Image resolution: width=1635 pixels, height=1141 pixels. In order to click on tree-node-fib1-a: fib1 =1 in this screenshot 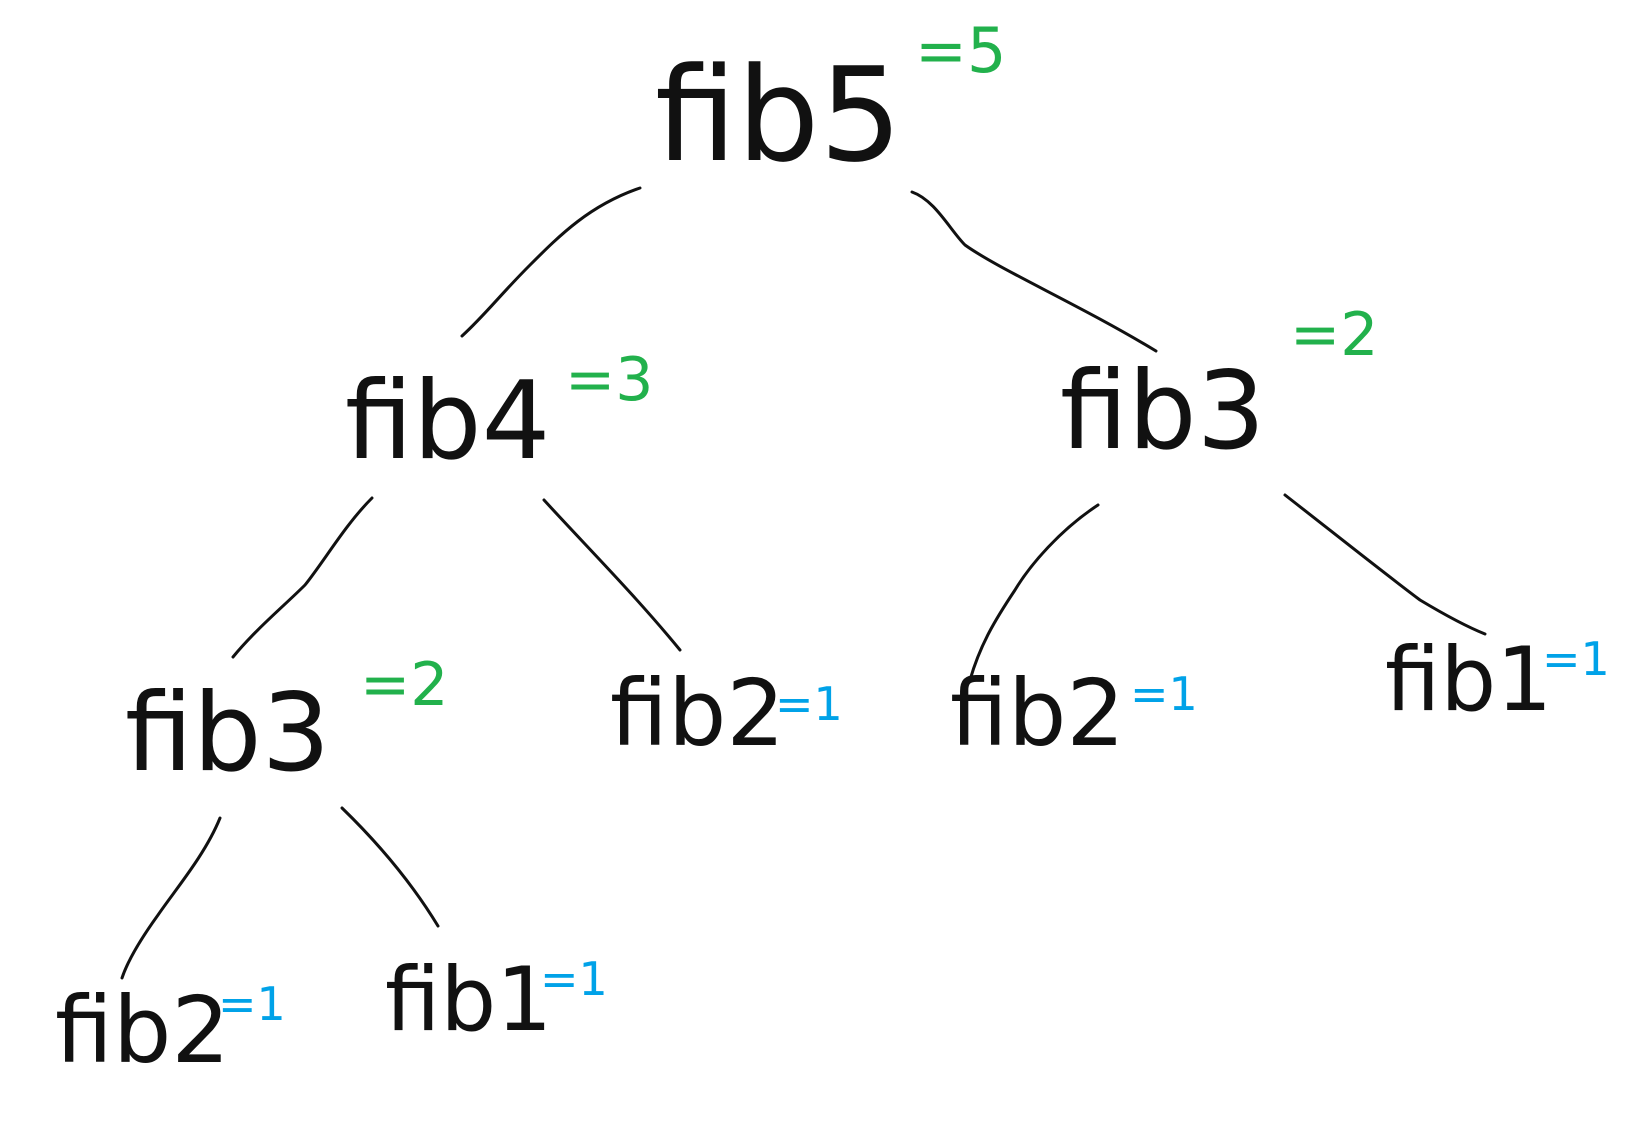, I will do `click(1497, 679)`.